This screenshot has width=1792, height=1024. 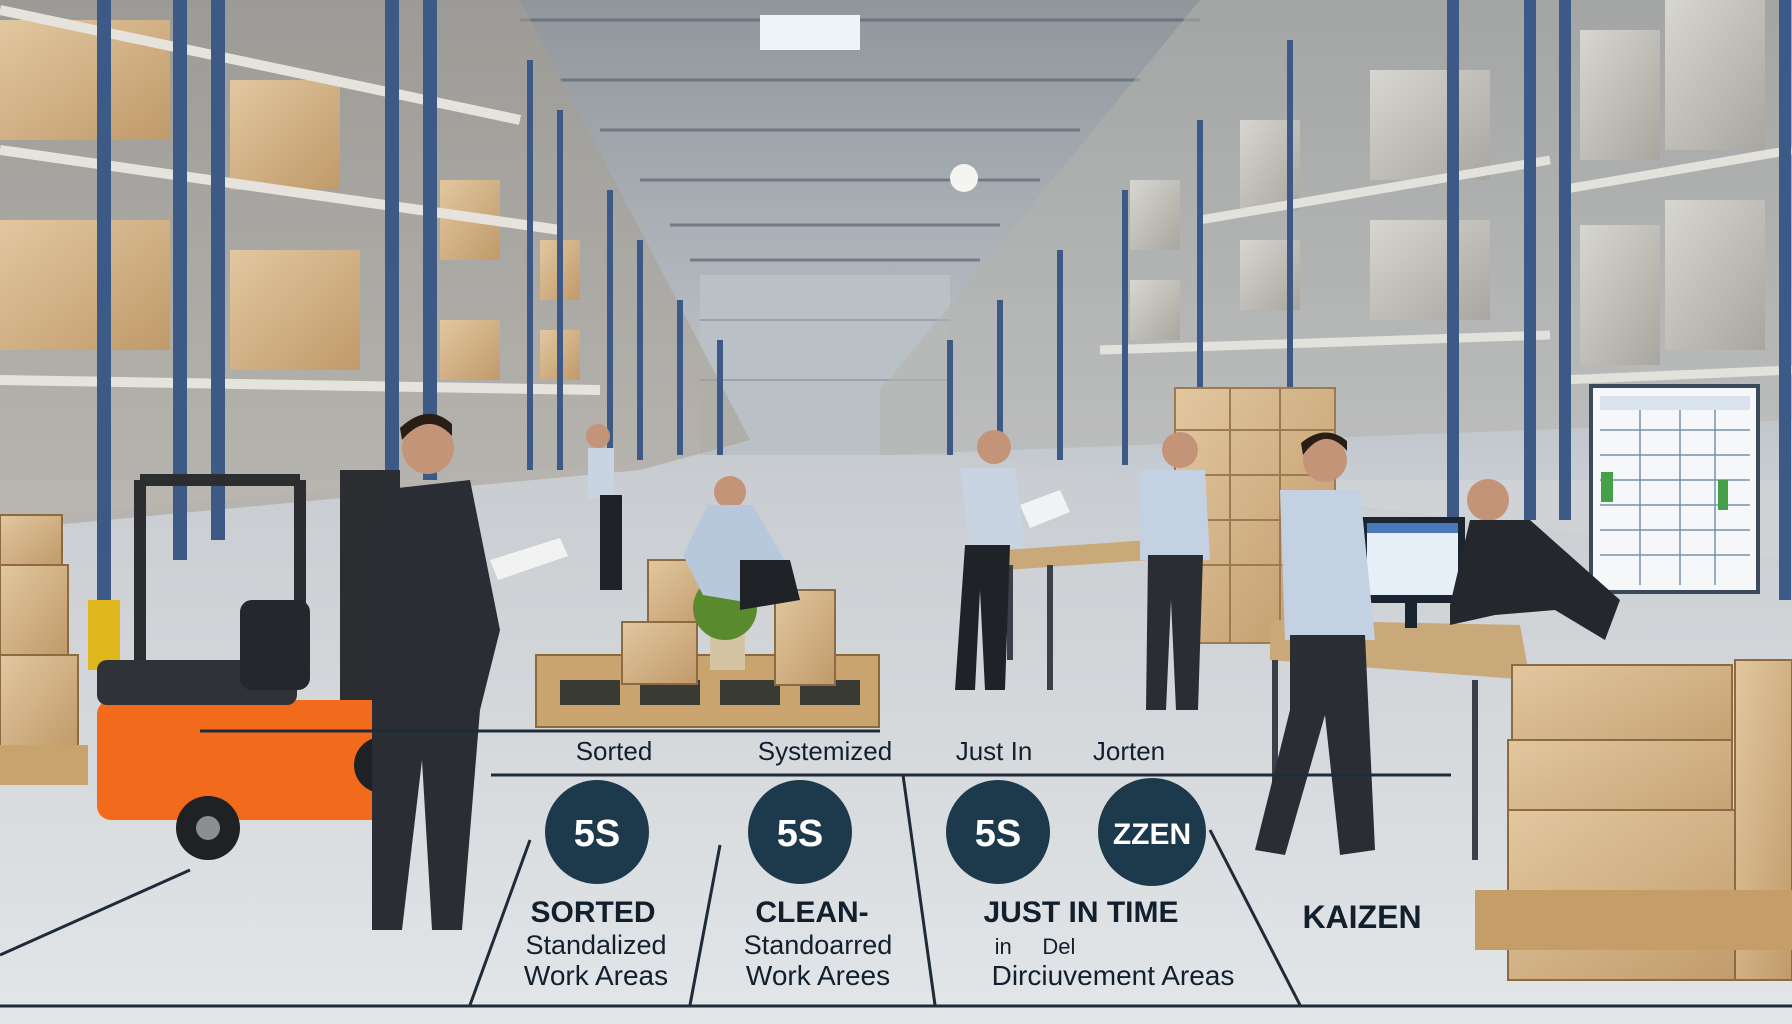 I want to click on worker-with-clipboard, so click(x=470, y=671).